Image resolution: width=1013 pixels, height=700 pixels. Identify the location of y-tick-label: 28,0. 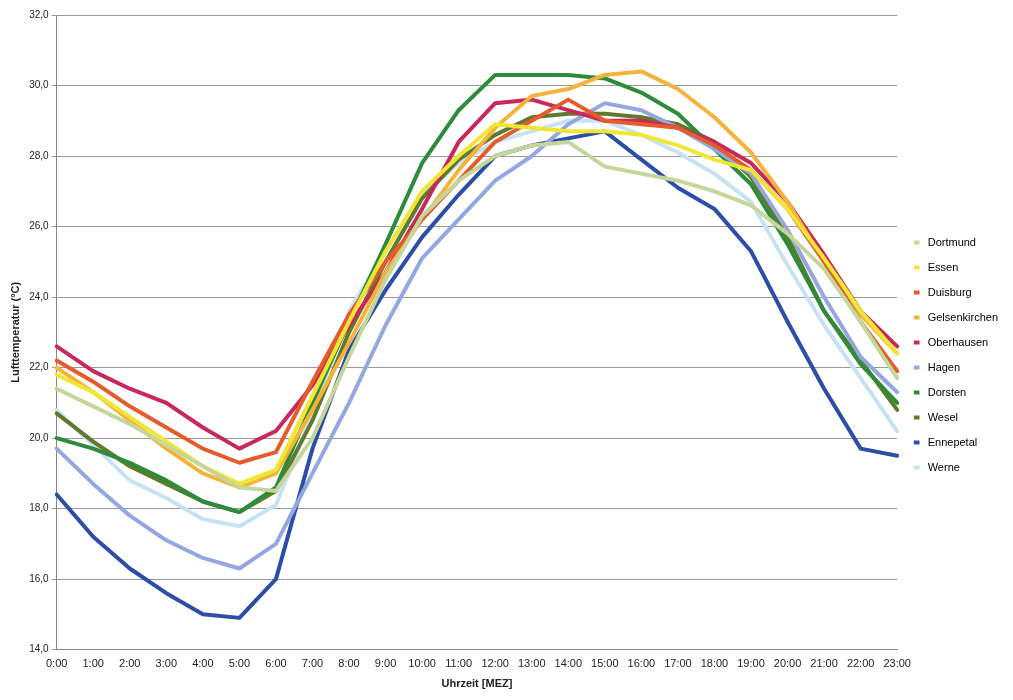
(39, 155).